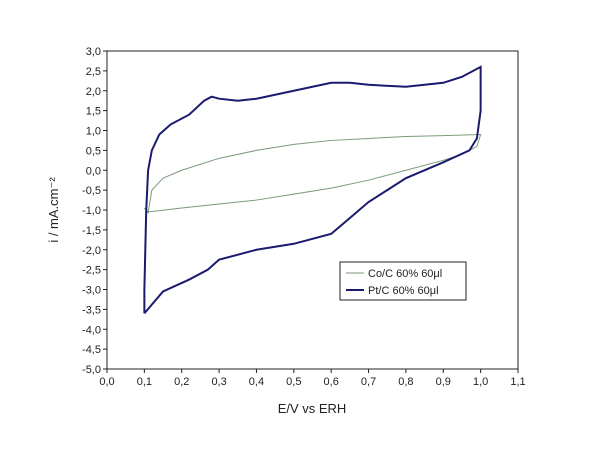 Image resolution: width=601 pixels, height=449 pixels. What do you see at coordinates (91, 271) in the screenshot?
I see `y-tick-label: -2,5` at bounding box center [91, 271].